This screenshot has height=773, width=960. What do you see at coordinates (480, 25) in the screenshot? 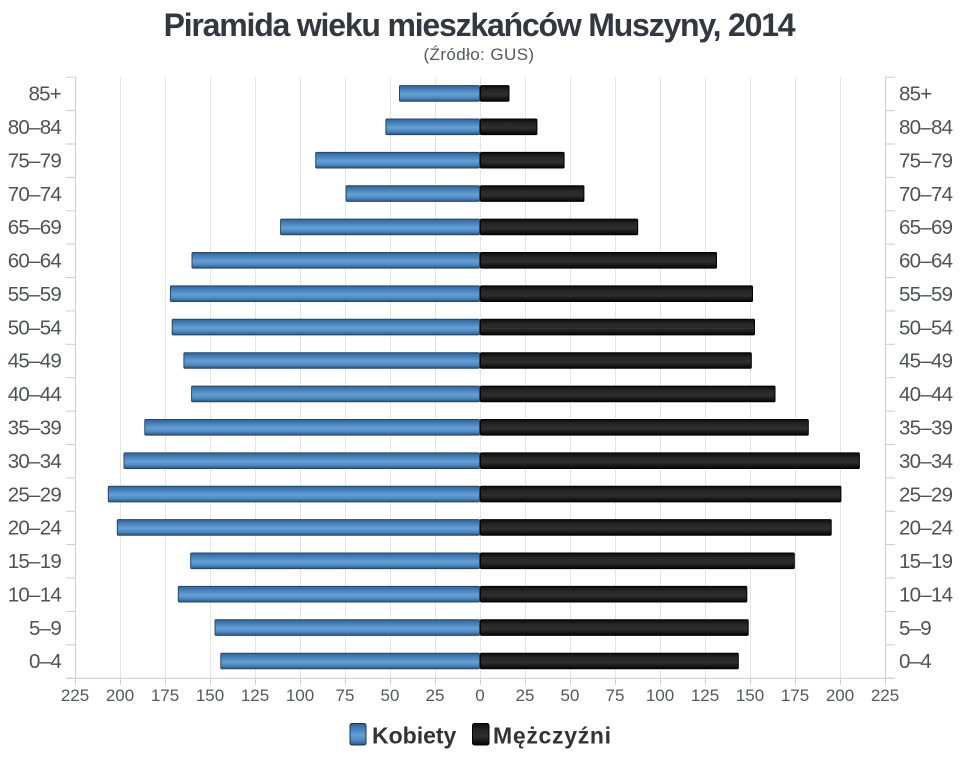
I see `svg-text:Piramida wieku mieszkańców Mus: Piramida wieku mieszkańców Muszyny, 2014` at bounding box center [480, 25].